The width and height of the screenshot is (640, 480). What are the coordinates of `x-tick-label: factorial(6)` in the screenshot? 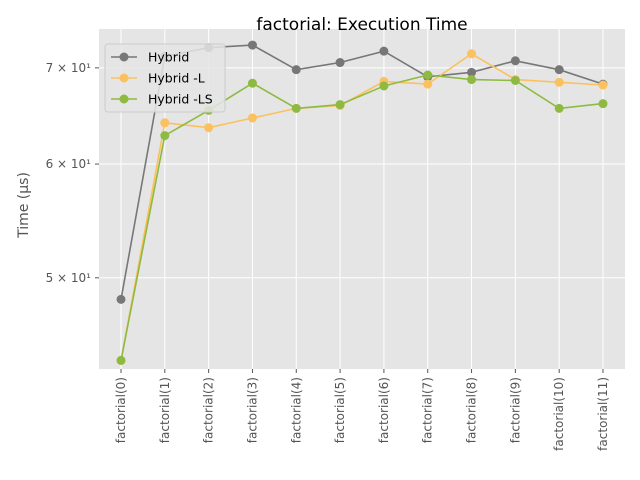 It's located at (384, 410).